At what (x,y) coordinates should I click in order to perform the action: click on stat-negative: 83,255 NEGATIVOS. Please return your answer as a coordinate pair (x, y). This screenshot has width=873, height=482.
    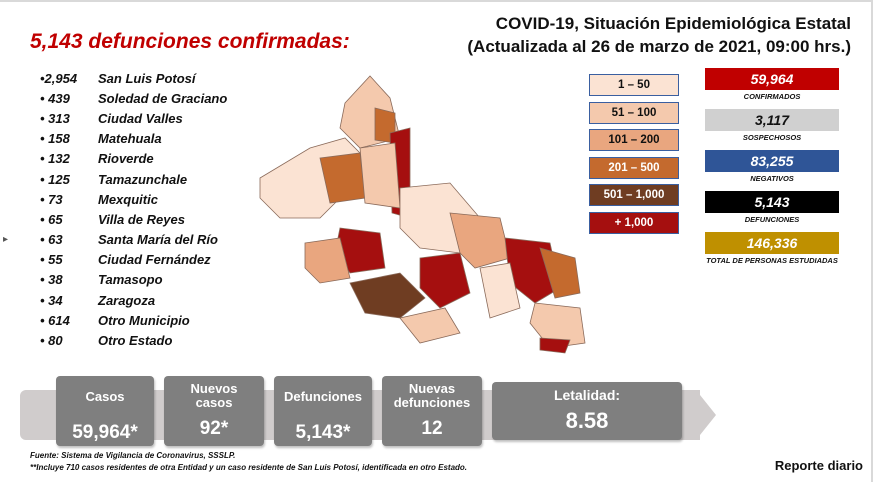
    Looking at the image, I should click on (772, 167).